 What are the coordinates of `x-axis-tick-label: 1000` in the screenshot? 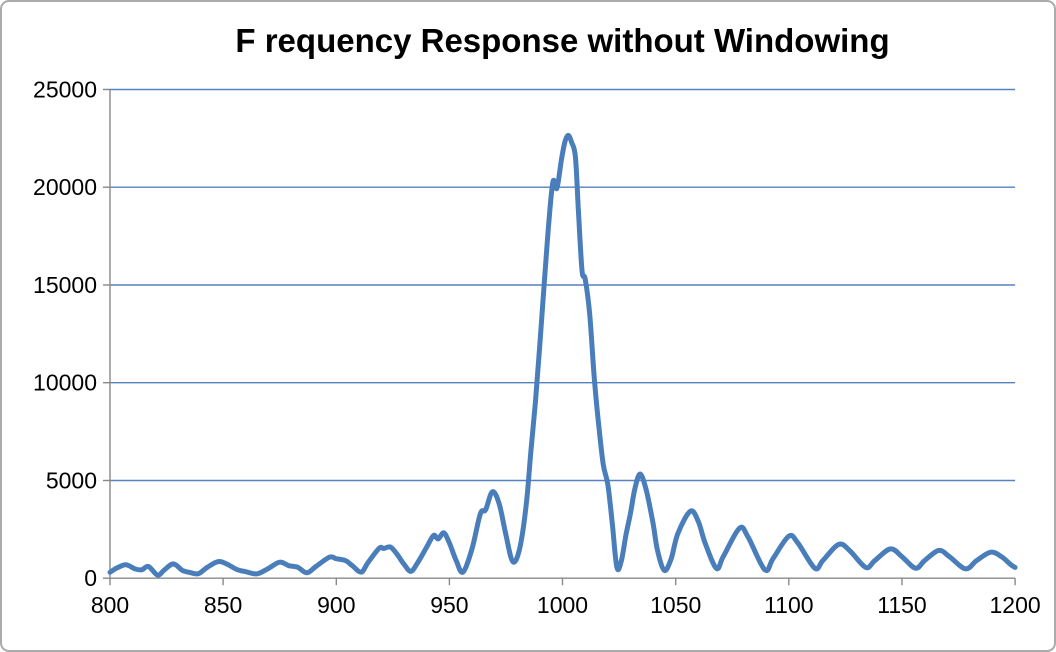 It's located at (562, 605).